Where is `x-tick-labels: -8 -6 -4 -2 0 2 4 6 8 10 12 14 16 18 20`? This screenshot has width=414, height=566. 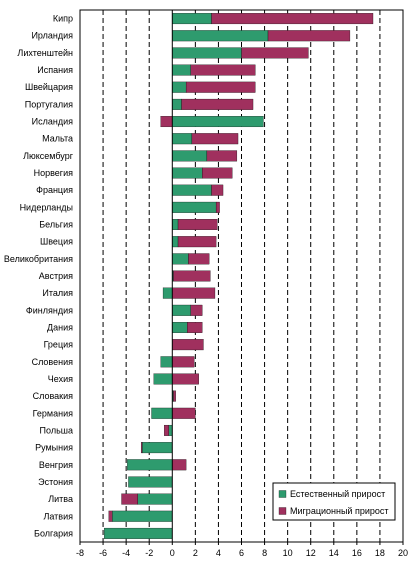 x-tick-labels: -8 -6 -4 -2 0 2 4 6 8 10 12 14 16 18 20 is located at coordinates (242, 550).